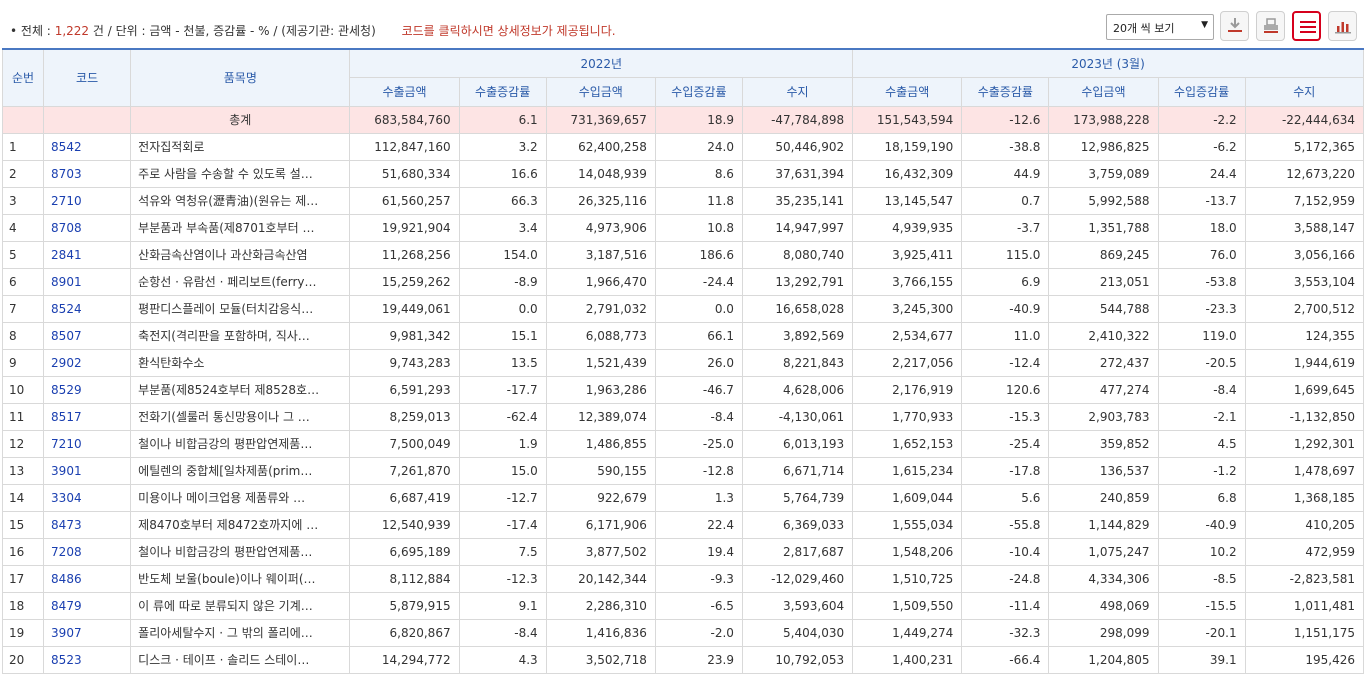 This screenshot has width=1367, height=679. Describe the element at coordinates (907, 416) in the screenshot. I see `cell-export-amount: 1,770,933` at that location.